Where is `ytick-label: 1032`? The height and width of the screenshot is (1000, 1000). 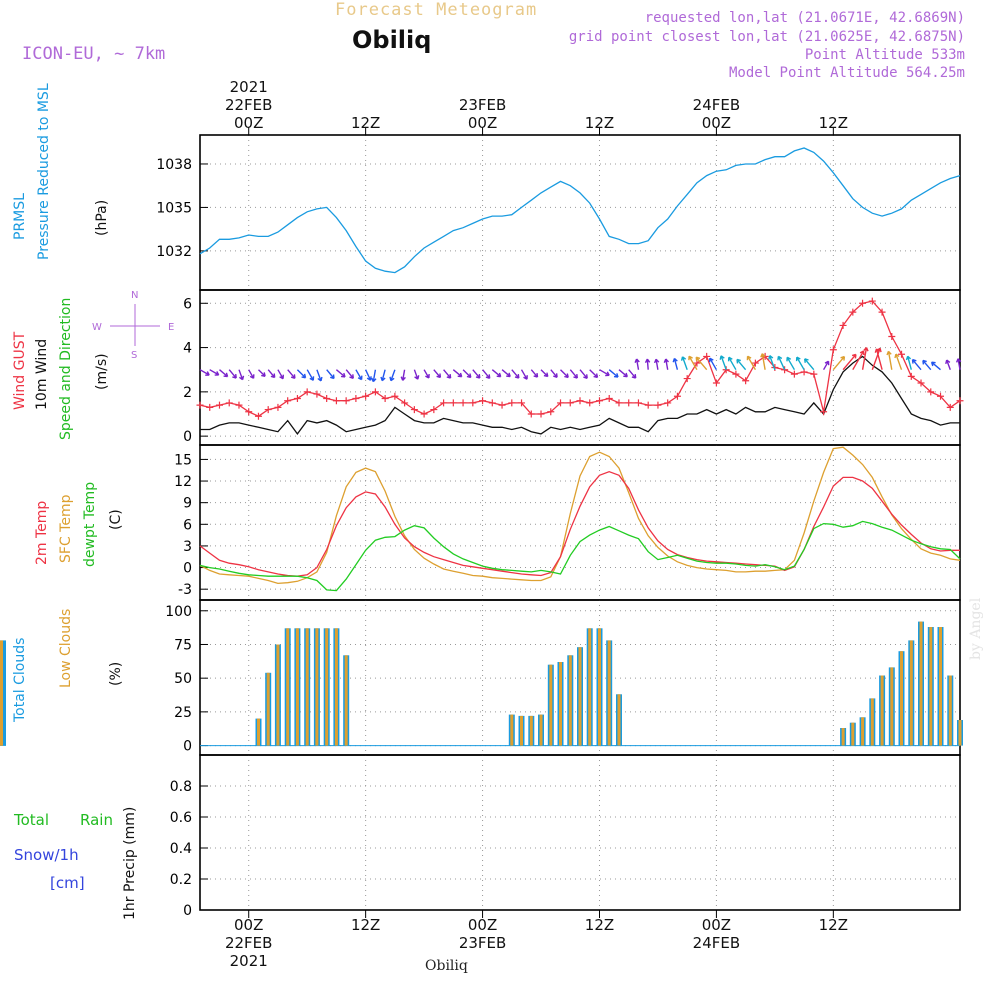 ytick-label: 1032 is located at coordinates (174, 252).